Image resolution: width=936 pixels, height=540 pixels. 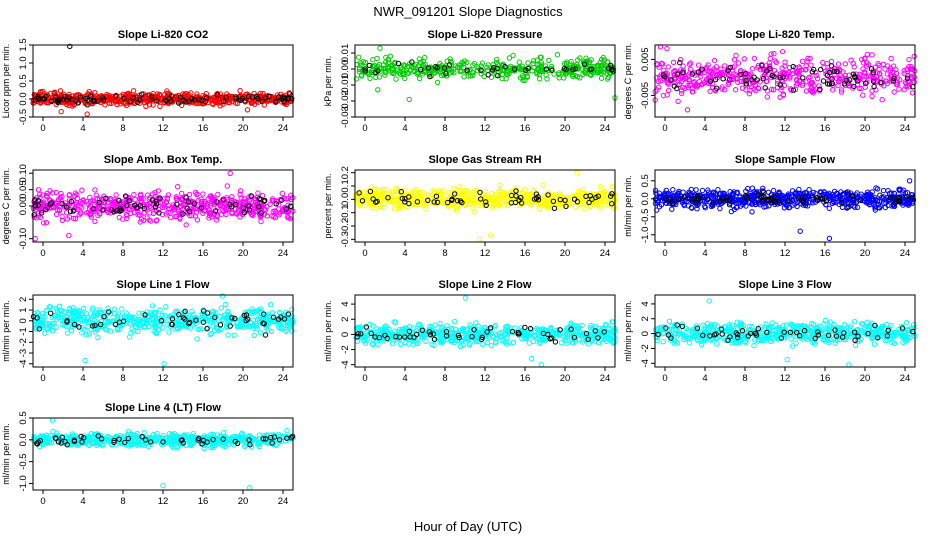 I want to click on x-tick-label: 16, so click(x=203, y=128).